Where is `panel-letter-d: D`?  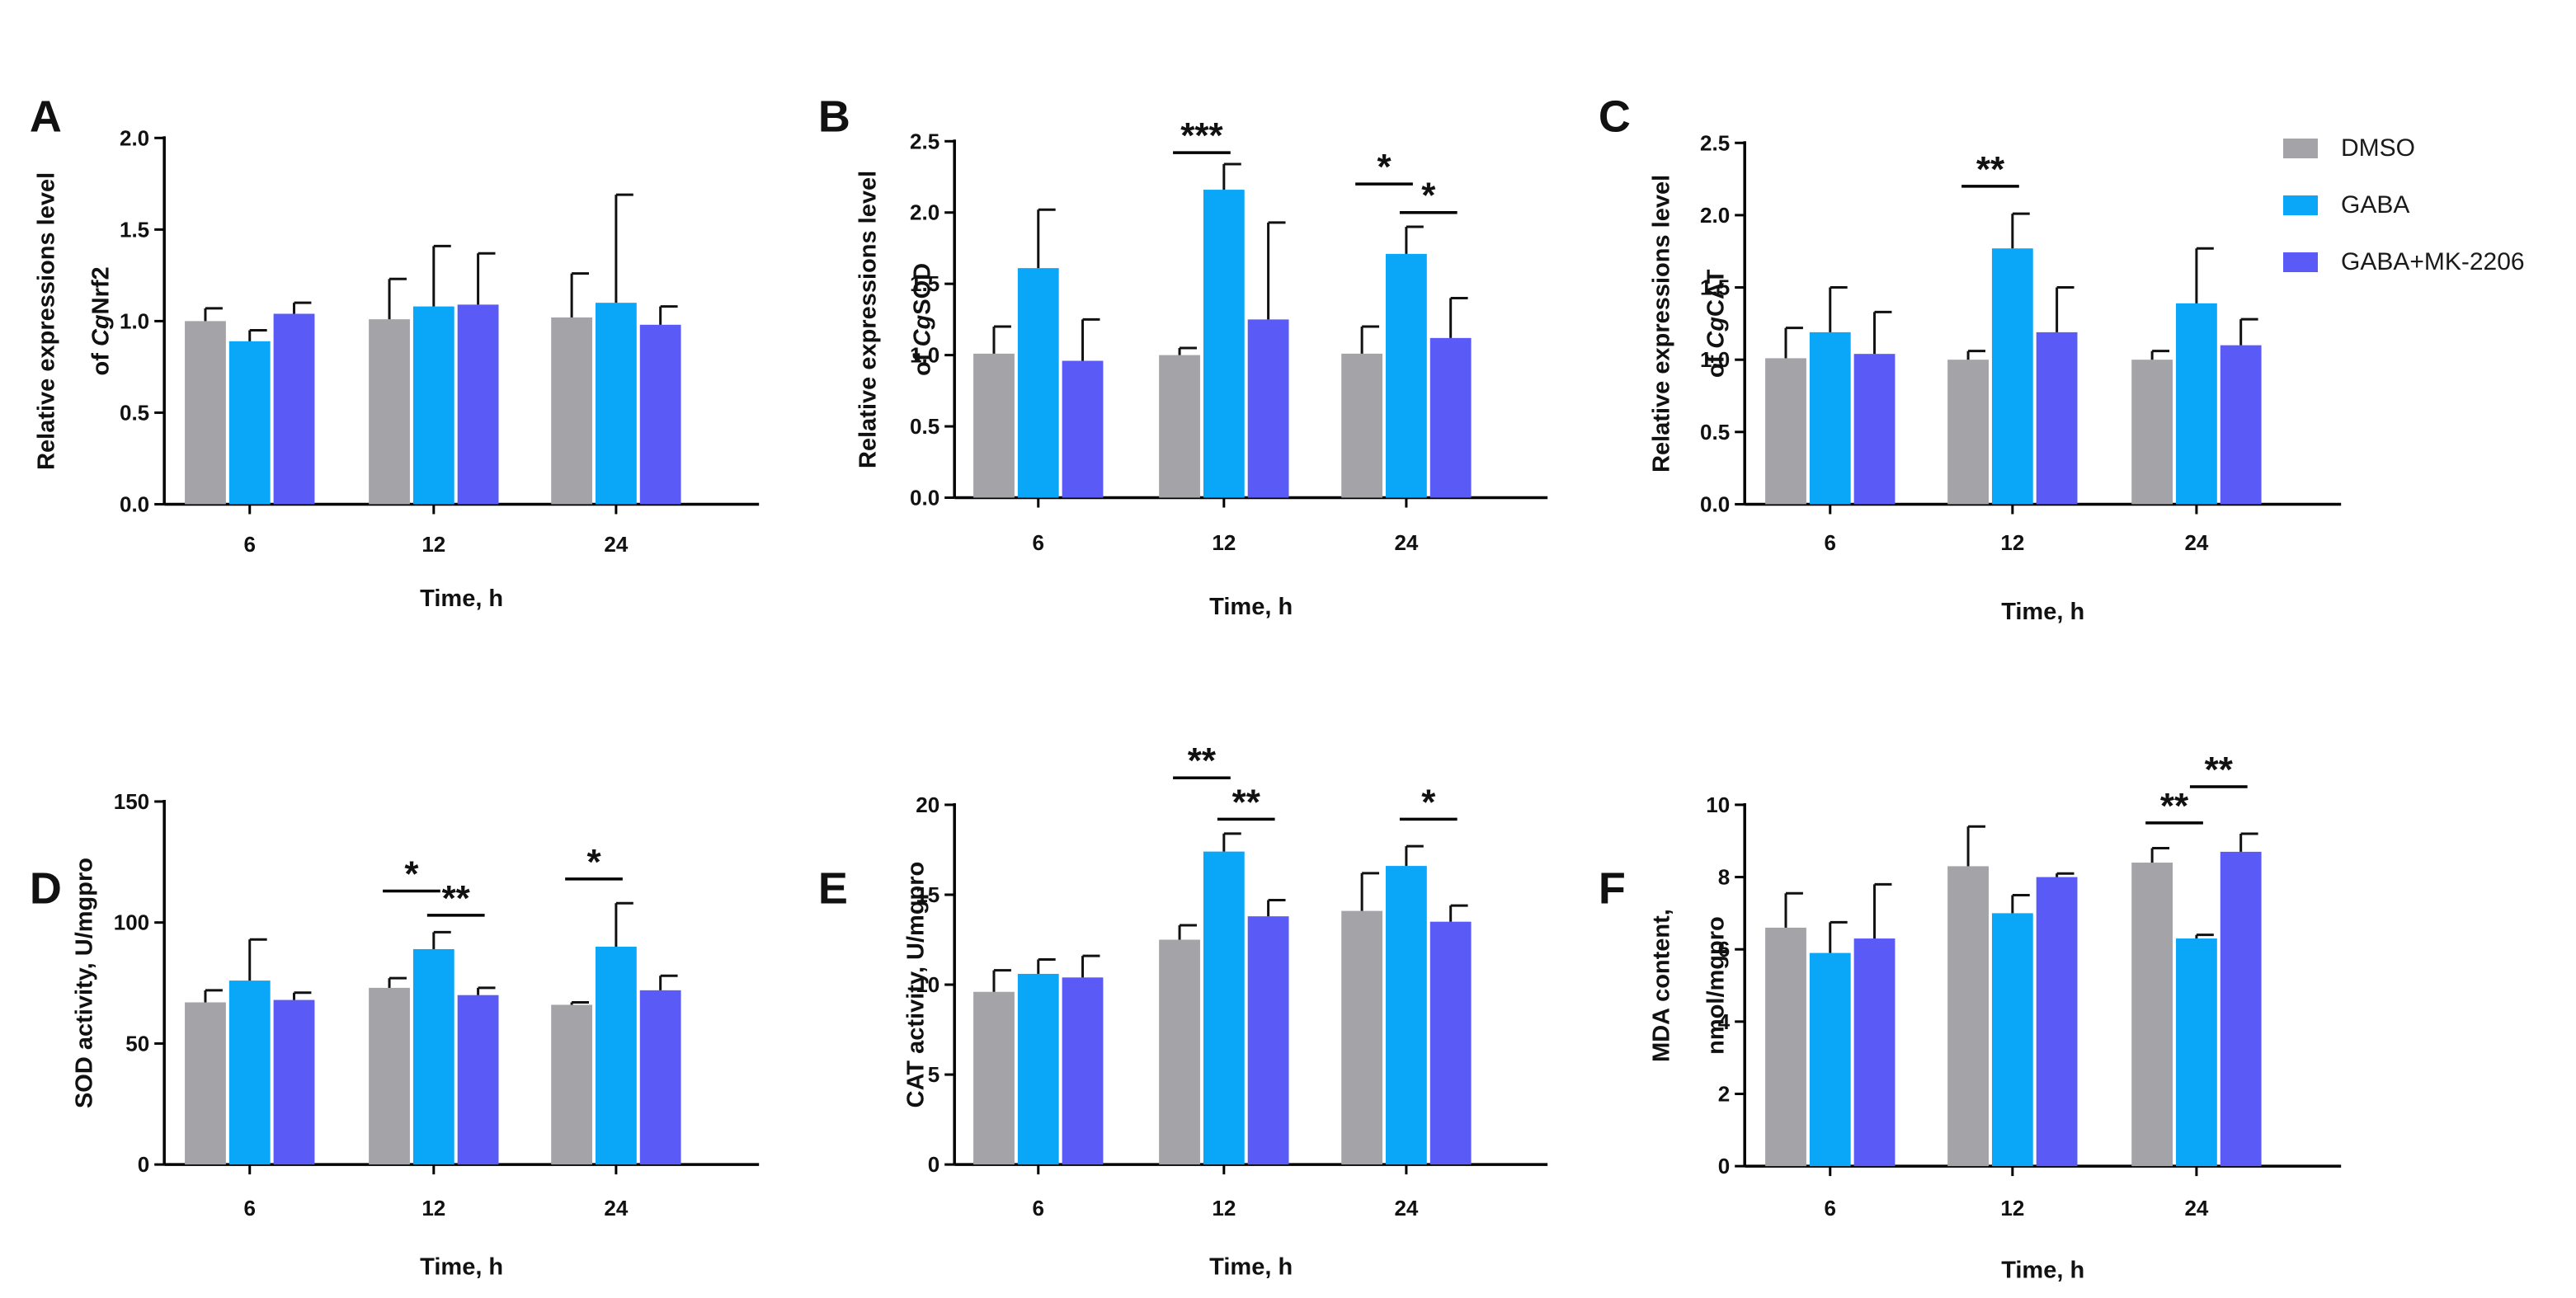
panel-letter-d: D is located at coordinates (46, 888).